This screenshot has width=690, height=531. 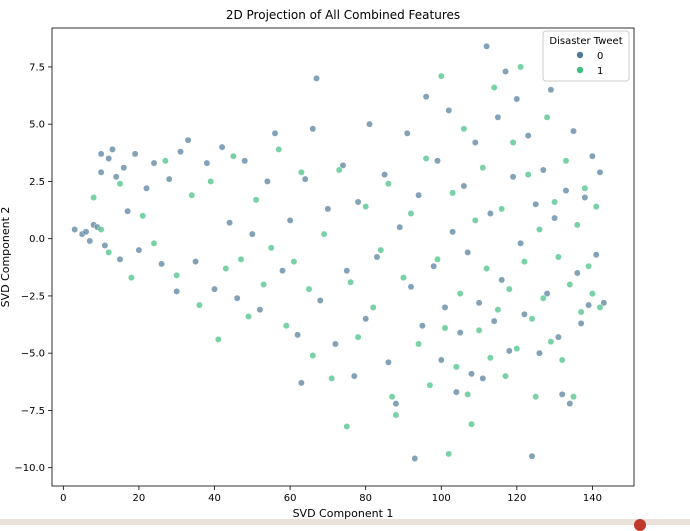 What do you see at coordinates (33, 268) in the screenshot?
I see `y-axis: −10.0 −7.5 −5.0 −2.5 0.0 2.5 5.0 7.5` at bounding box center [33, 268].